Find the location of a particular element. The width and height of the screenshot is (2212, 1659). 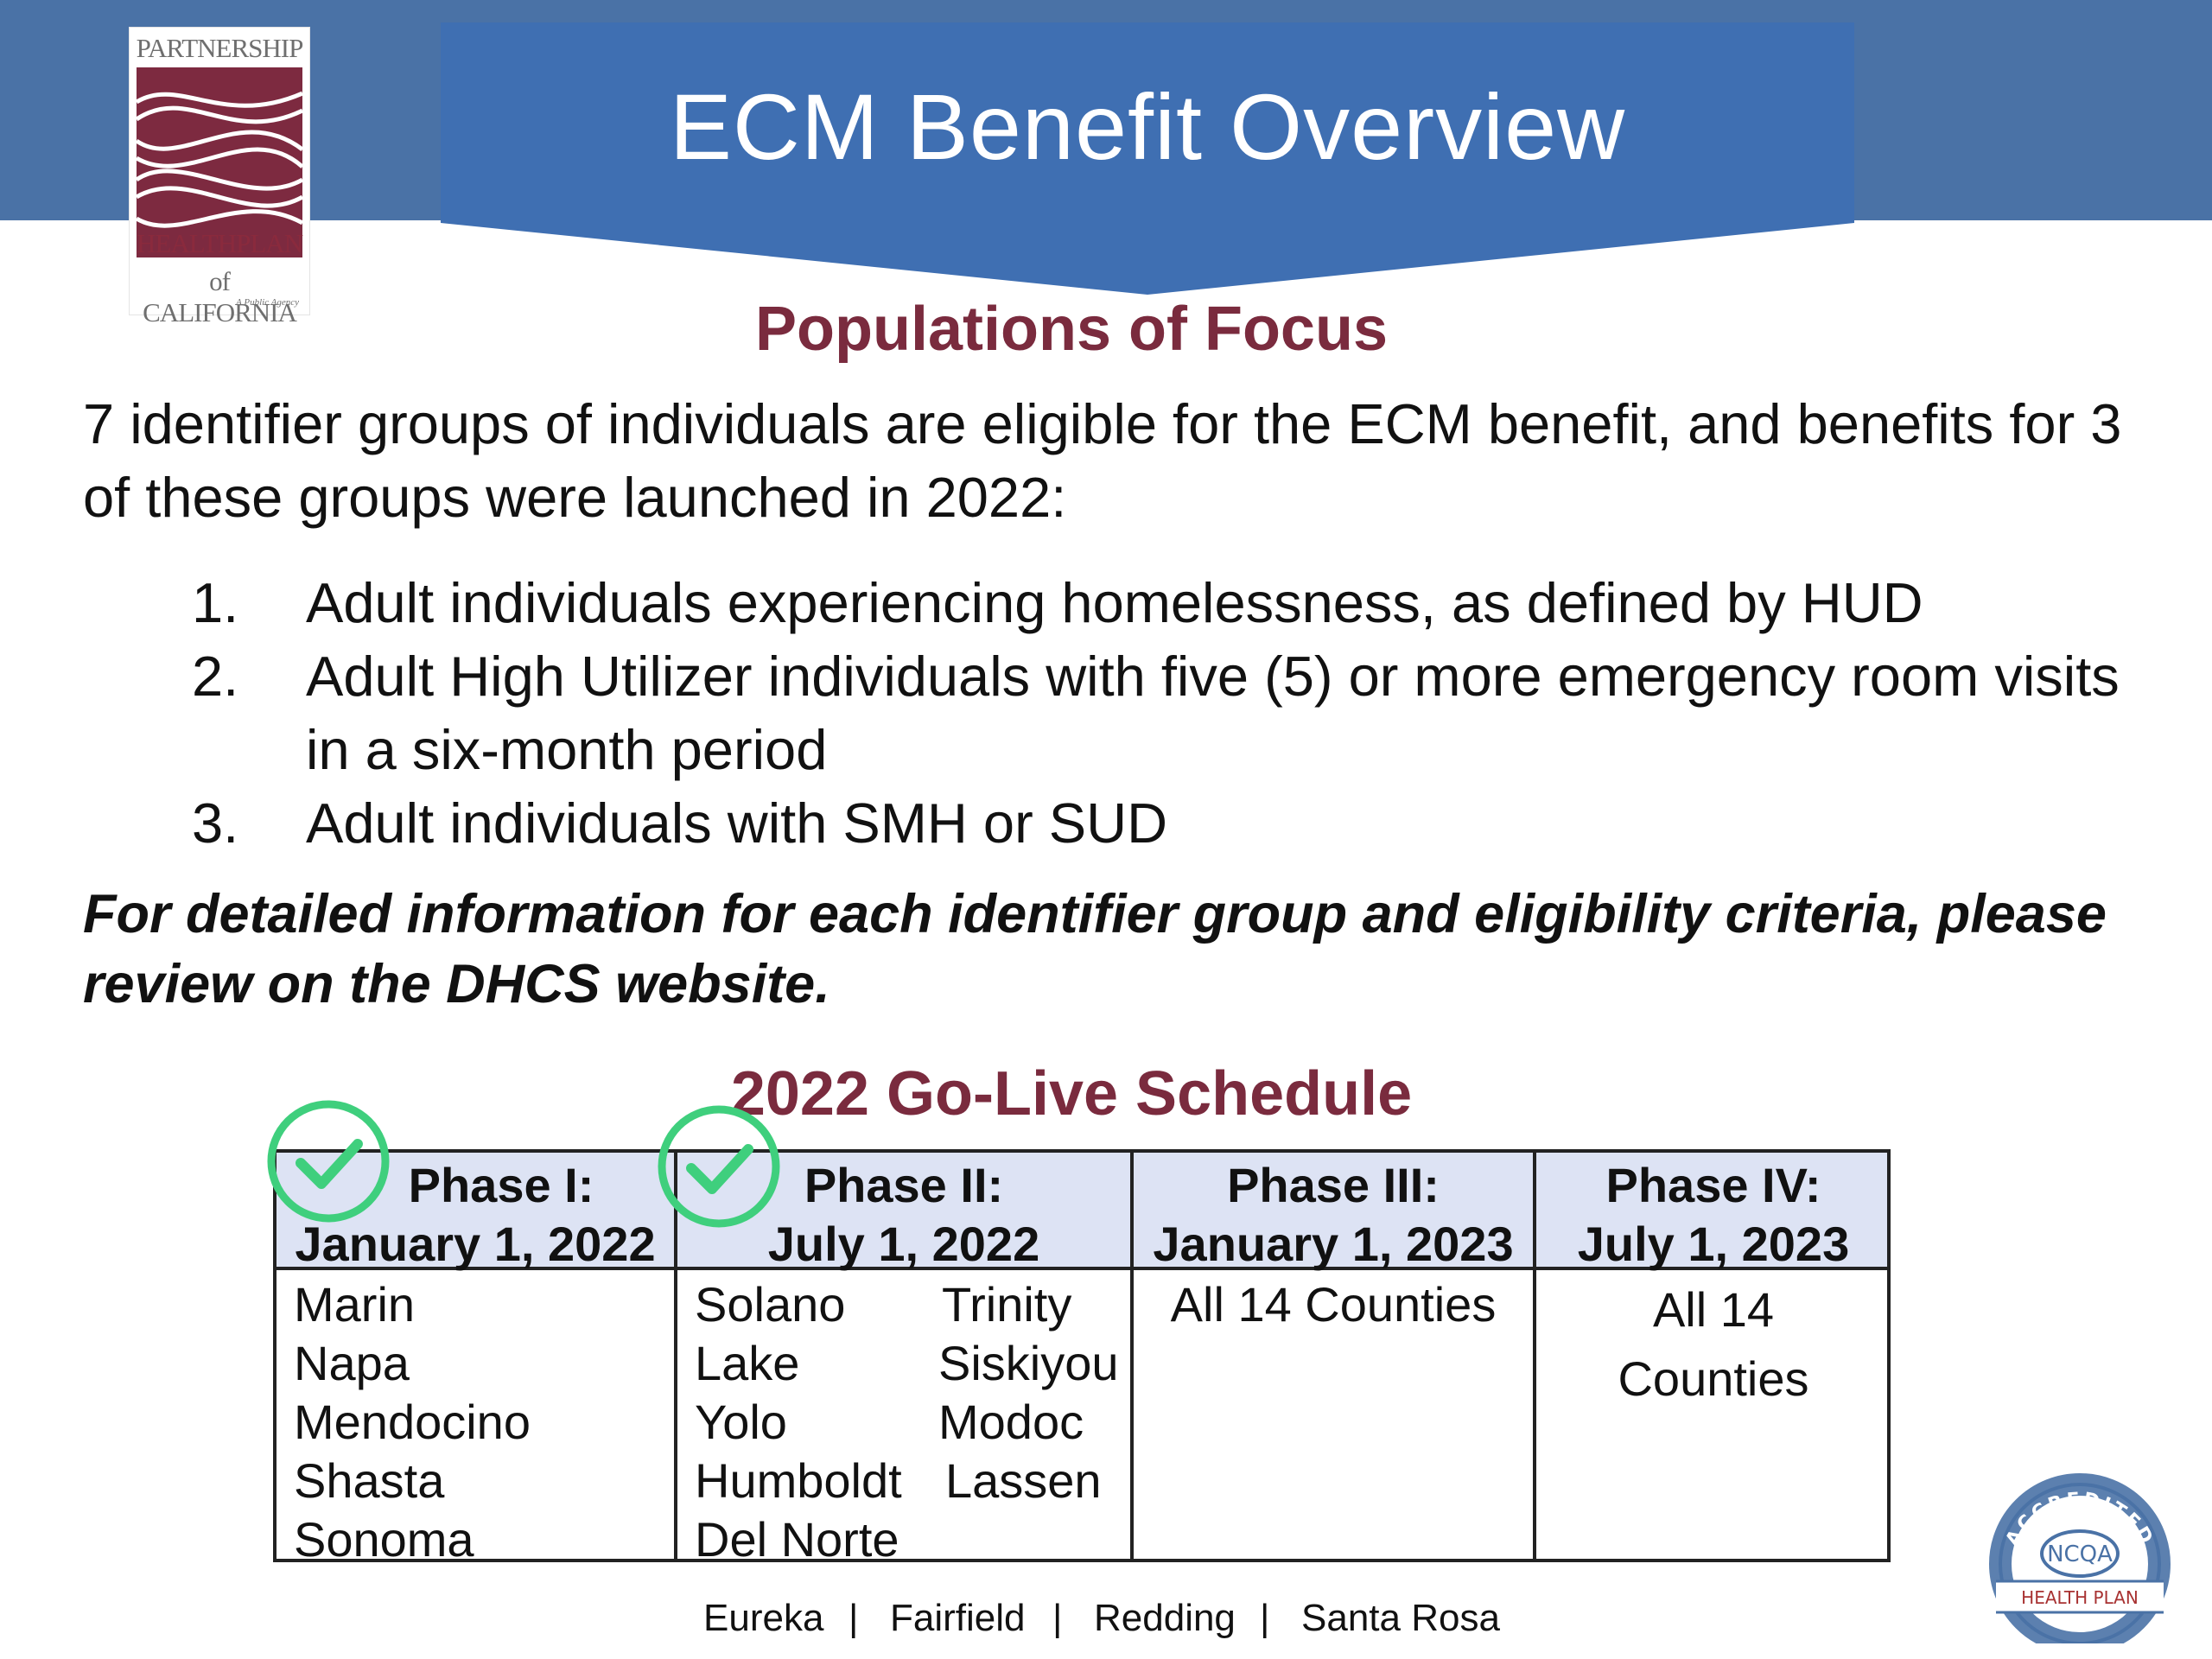

logo-weave-icon is located at coordinates (219, 162).